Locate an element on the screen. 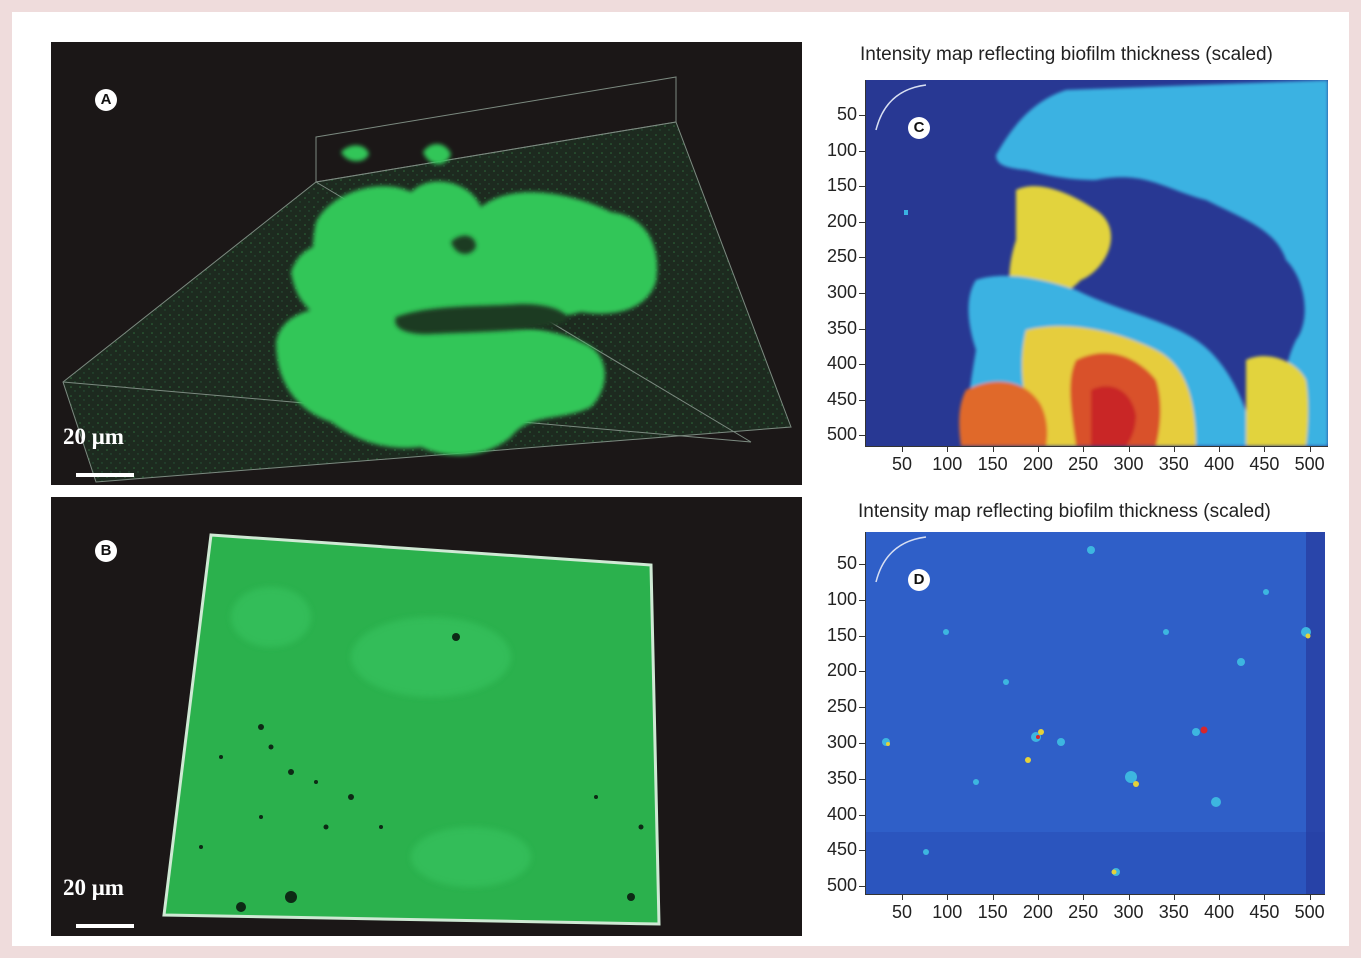 The image size is (1361, 958). panel-d-label: D is located at coordinates (919, 580).